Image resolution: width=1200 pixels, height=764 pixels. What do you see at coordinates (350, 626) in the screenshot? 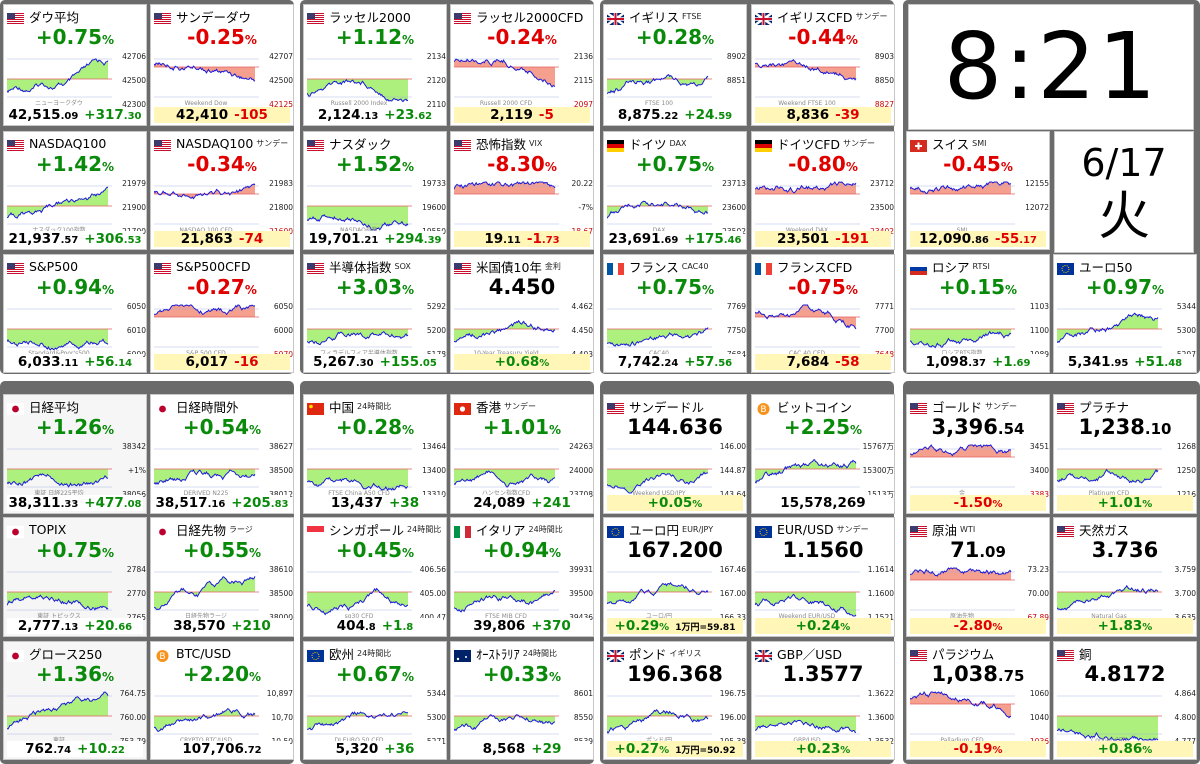
I see `tile-price-main: 404` at bounding box center [350, 626].